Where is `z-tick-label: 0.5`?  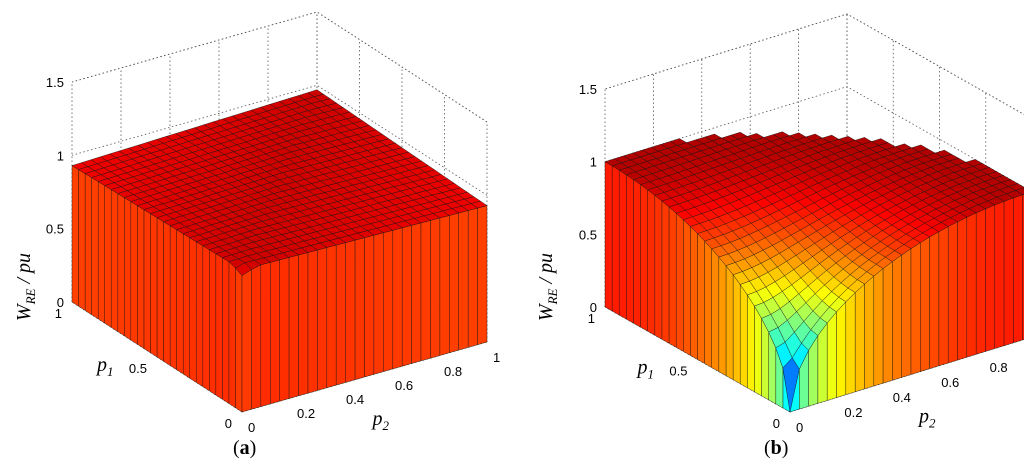 z-tick-label: 0.5 is located at coordinates (55, 229).